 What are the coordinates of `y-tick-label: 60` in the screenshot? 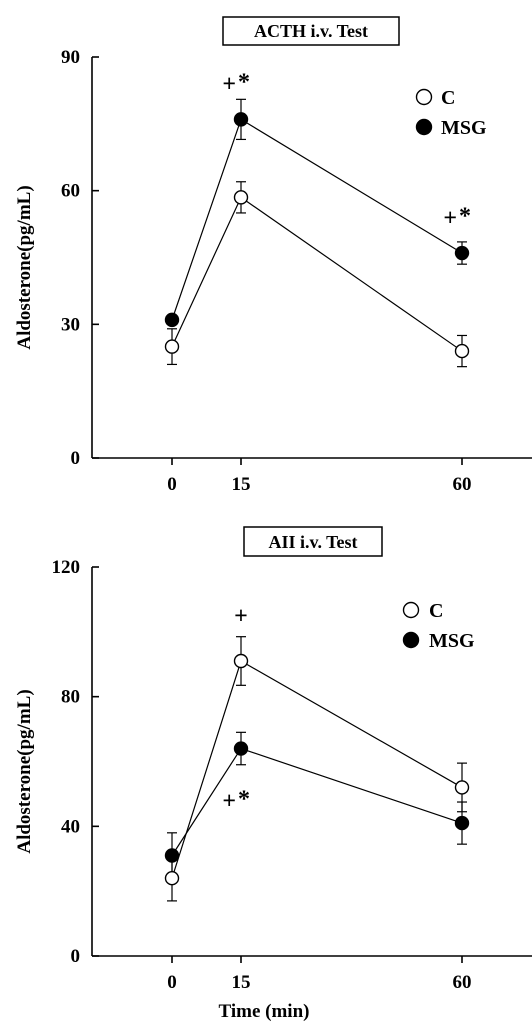 It's located at (70, 191).